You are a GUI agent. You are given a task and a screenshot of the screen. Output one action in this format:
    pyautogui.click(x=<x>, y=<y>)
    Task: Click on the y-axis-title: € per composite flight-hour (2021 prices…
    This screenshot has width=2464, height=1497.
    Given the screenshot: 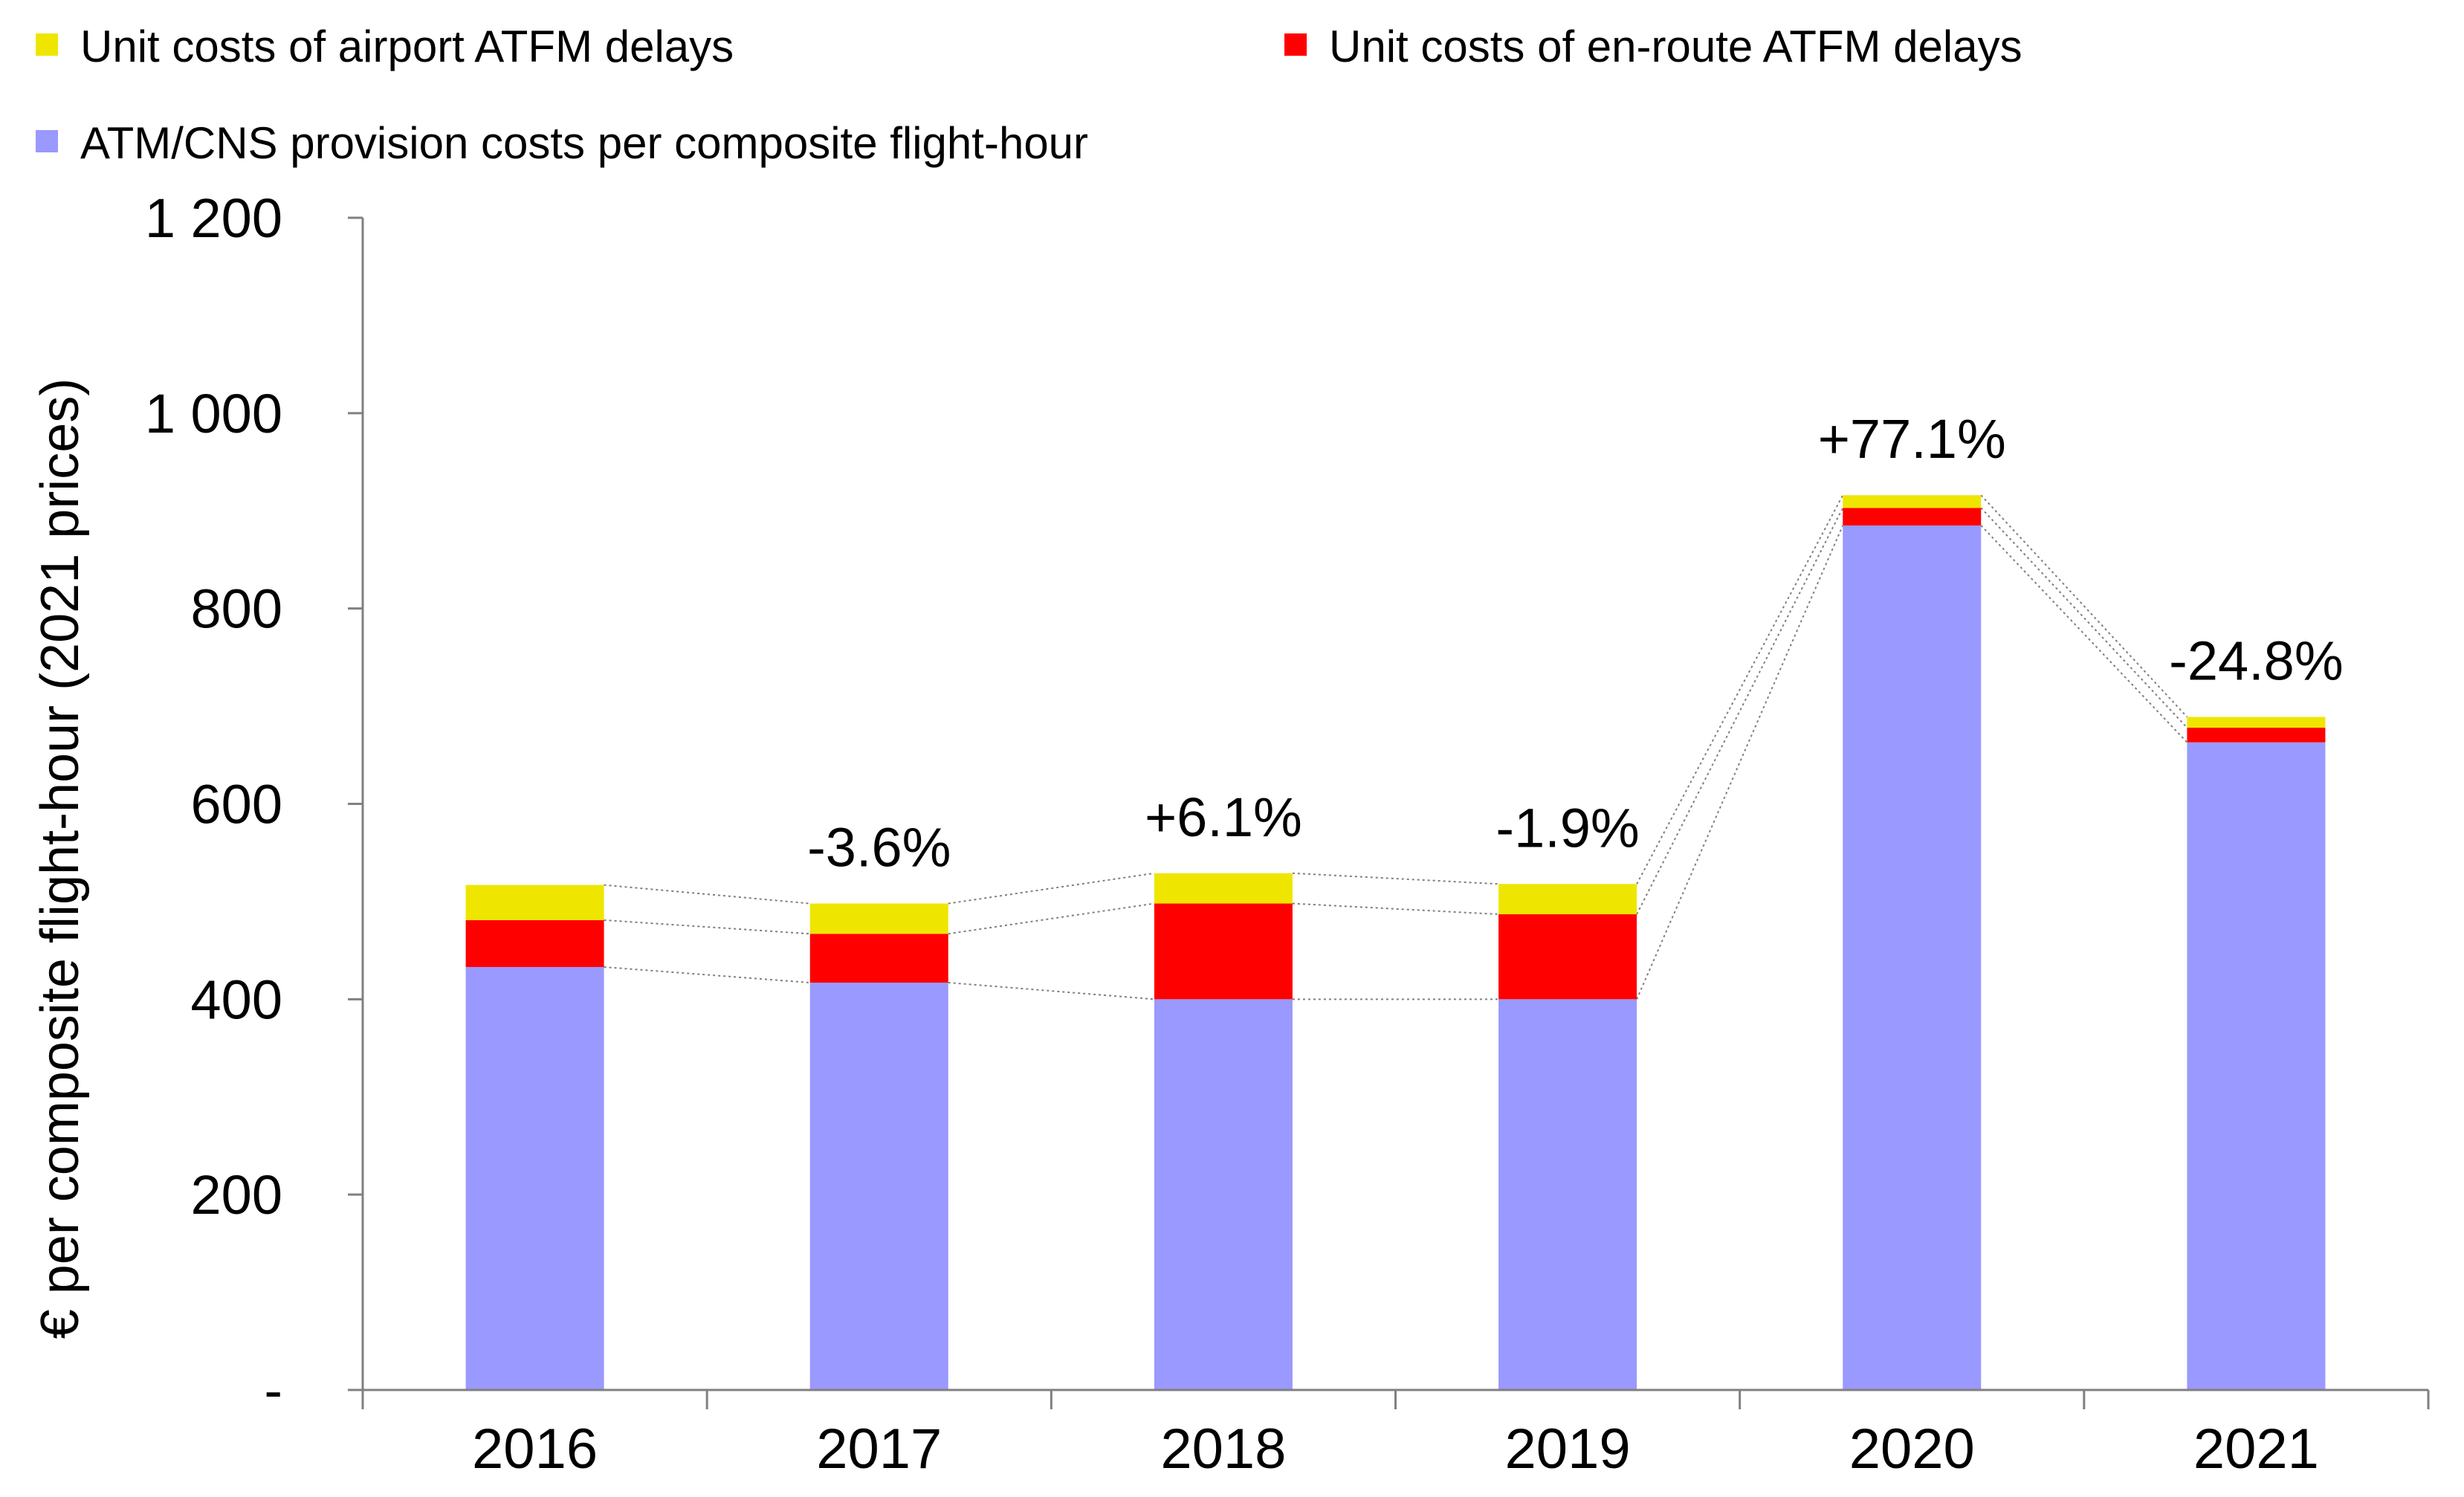 What is the action you would take?
    pyautogui.click(x=60, y=858)
    